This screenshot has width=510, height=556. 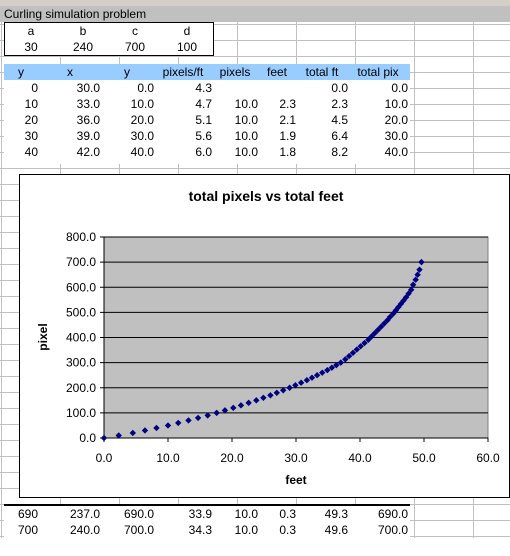 I want to click on param-value-a: 30, so click(x=31, y=47).